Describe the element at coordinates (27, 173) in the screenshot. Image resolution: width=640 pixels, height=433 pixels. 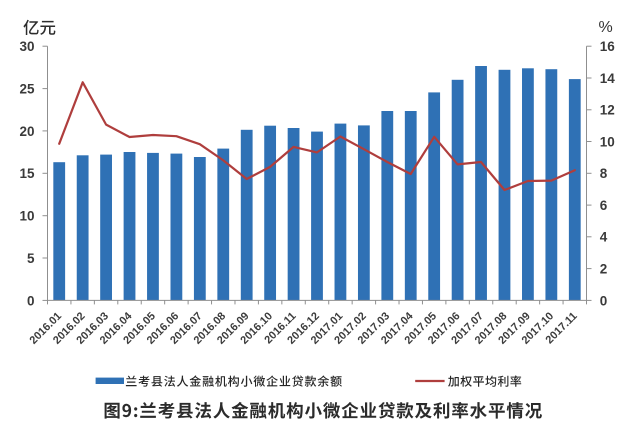
I see `svg-text: 15` at that location.